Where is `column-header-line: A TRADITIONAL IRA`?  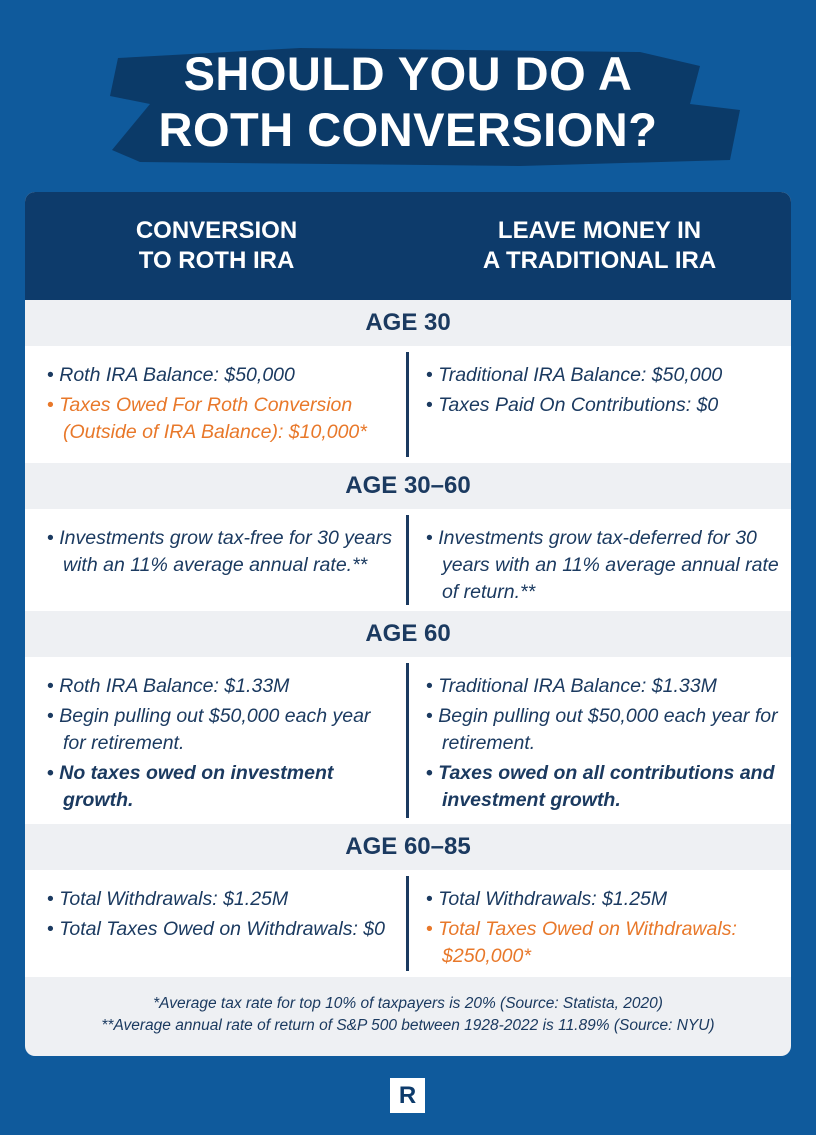 column-header-line: A TRADITIONAL IRA is located at coordinates (599, 260).